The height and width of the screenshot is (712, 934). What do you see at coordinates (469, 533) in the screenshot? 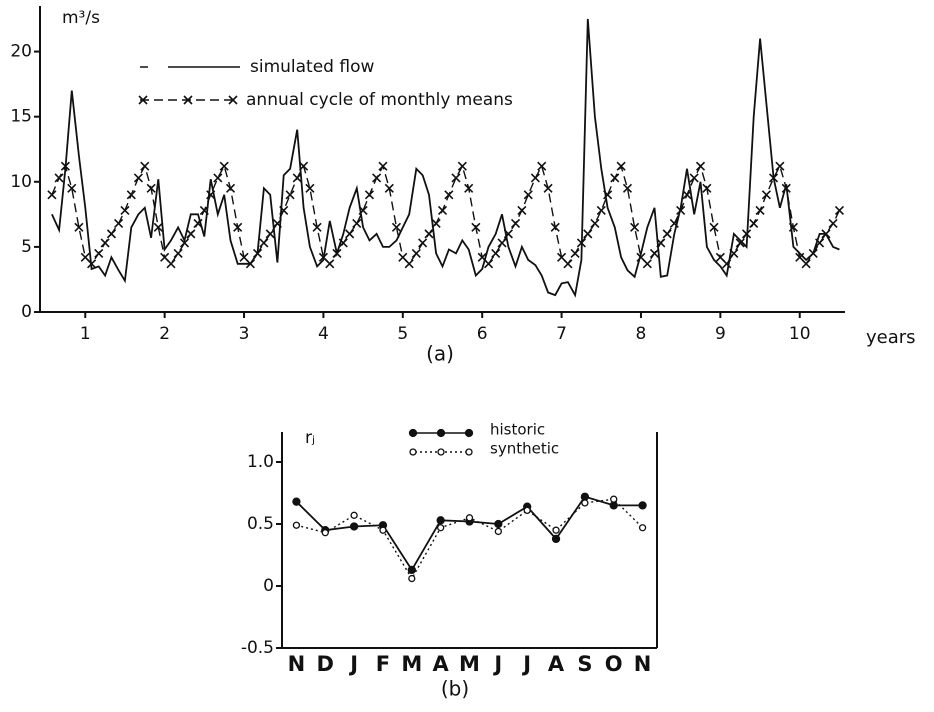
I see `series-line` at bounding box center [469, 533].